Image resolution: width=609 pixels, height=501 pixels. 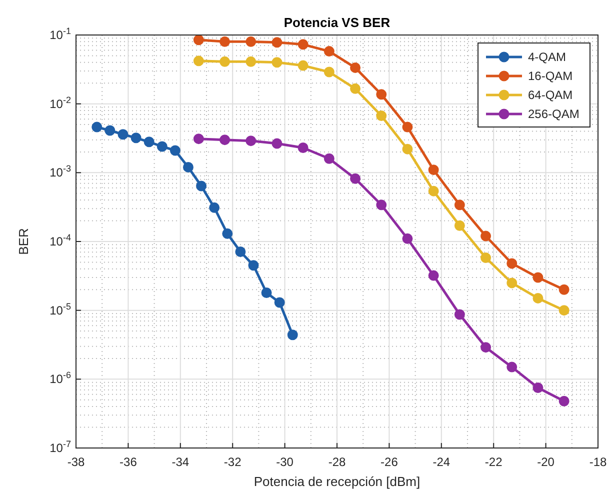 What do you see at coordinates (441, 462) in the screenshot?
I see `x-tick-label: -24` at bounding box center [441, 462].